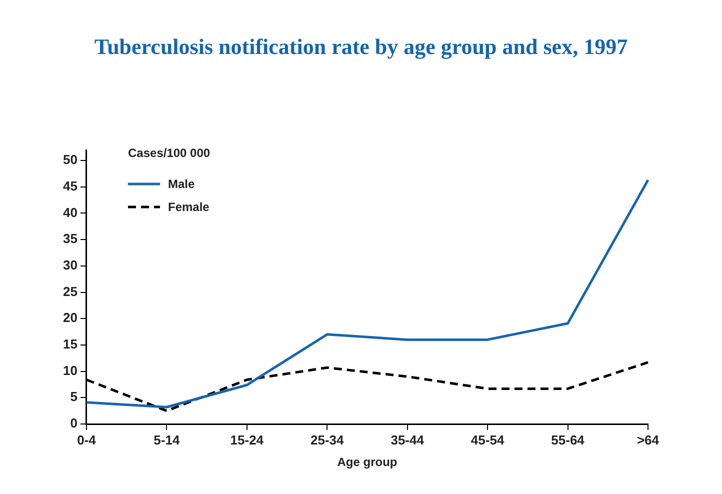 This screenshot has height=494, width=722. Describe the element at coordinates (487, 440) in the screenshot. I see `x-tick-label: 45-54` at that location.